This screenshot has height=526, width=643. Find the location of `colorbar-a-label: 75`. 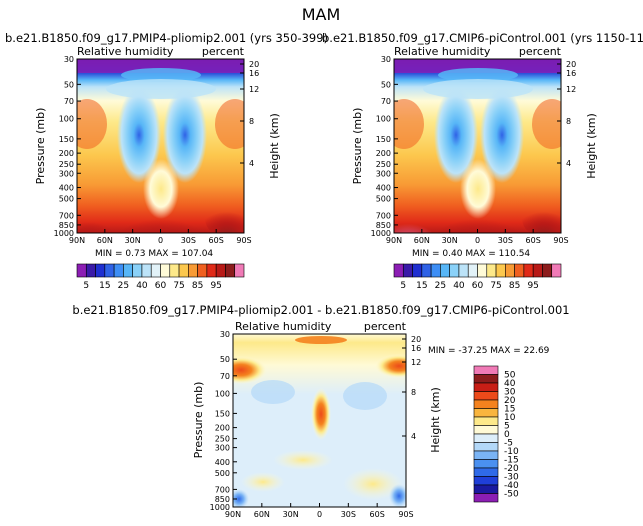

colorbar-a-label: 75 is located at coordinates (178, 286).